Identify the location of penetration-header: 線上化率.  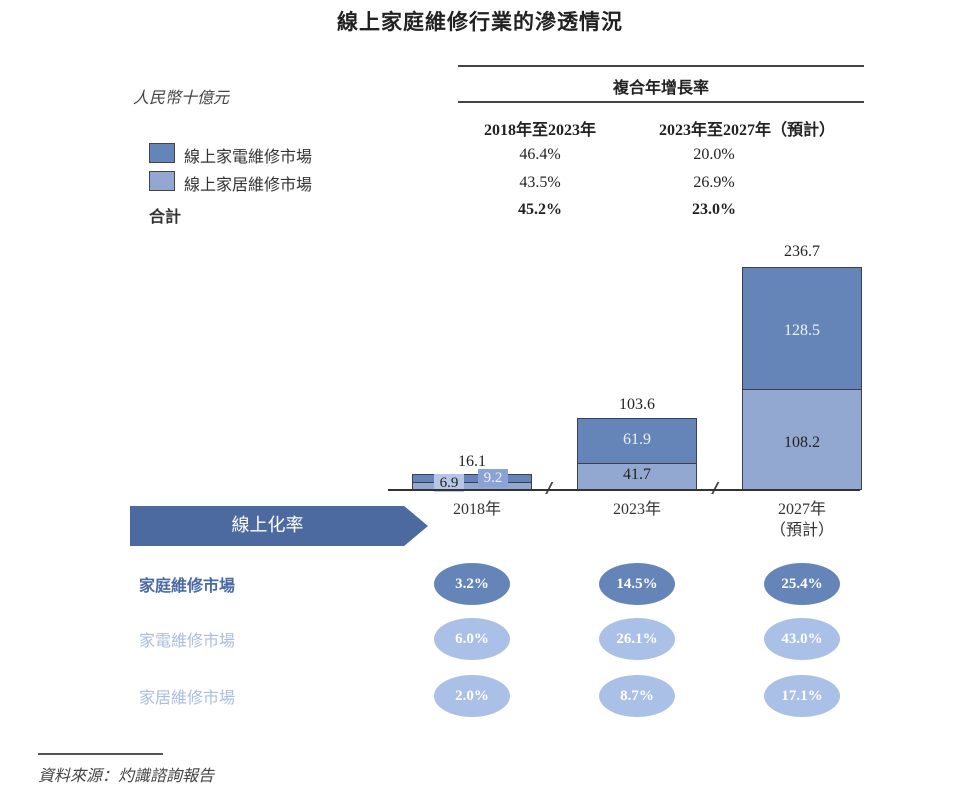
(267, 525).